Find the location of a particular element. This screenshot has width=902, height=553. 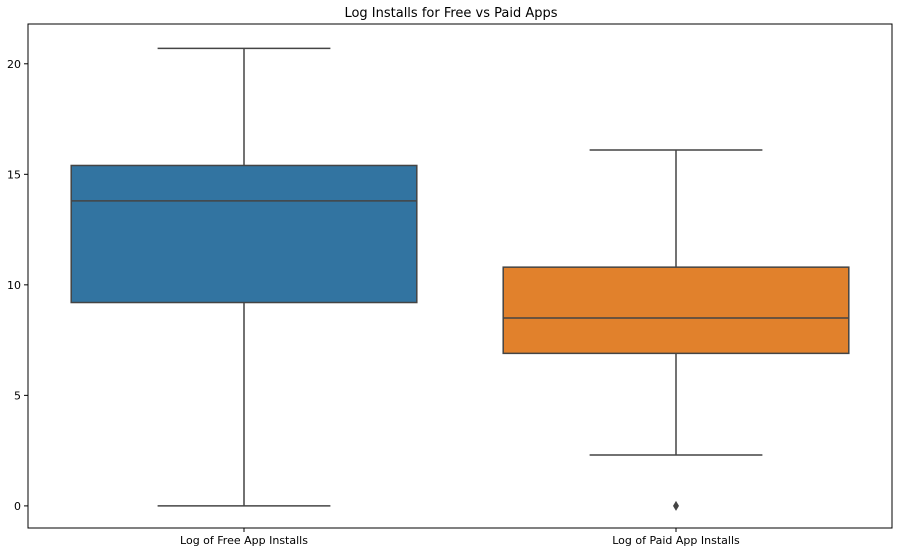

y-axis: 0 5 10 15 20 is located at coordinates (17, 285).